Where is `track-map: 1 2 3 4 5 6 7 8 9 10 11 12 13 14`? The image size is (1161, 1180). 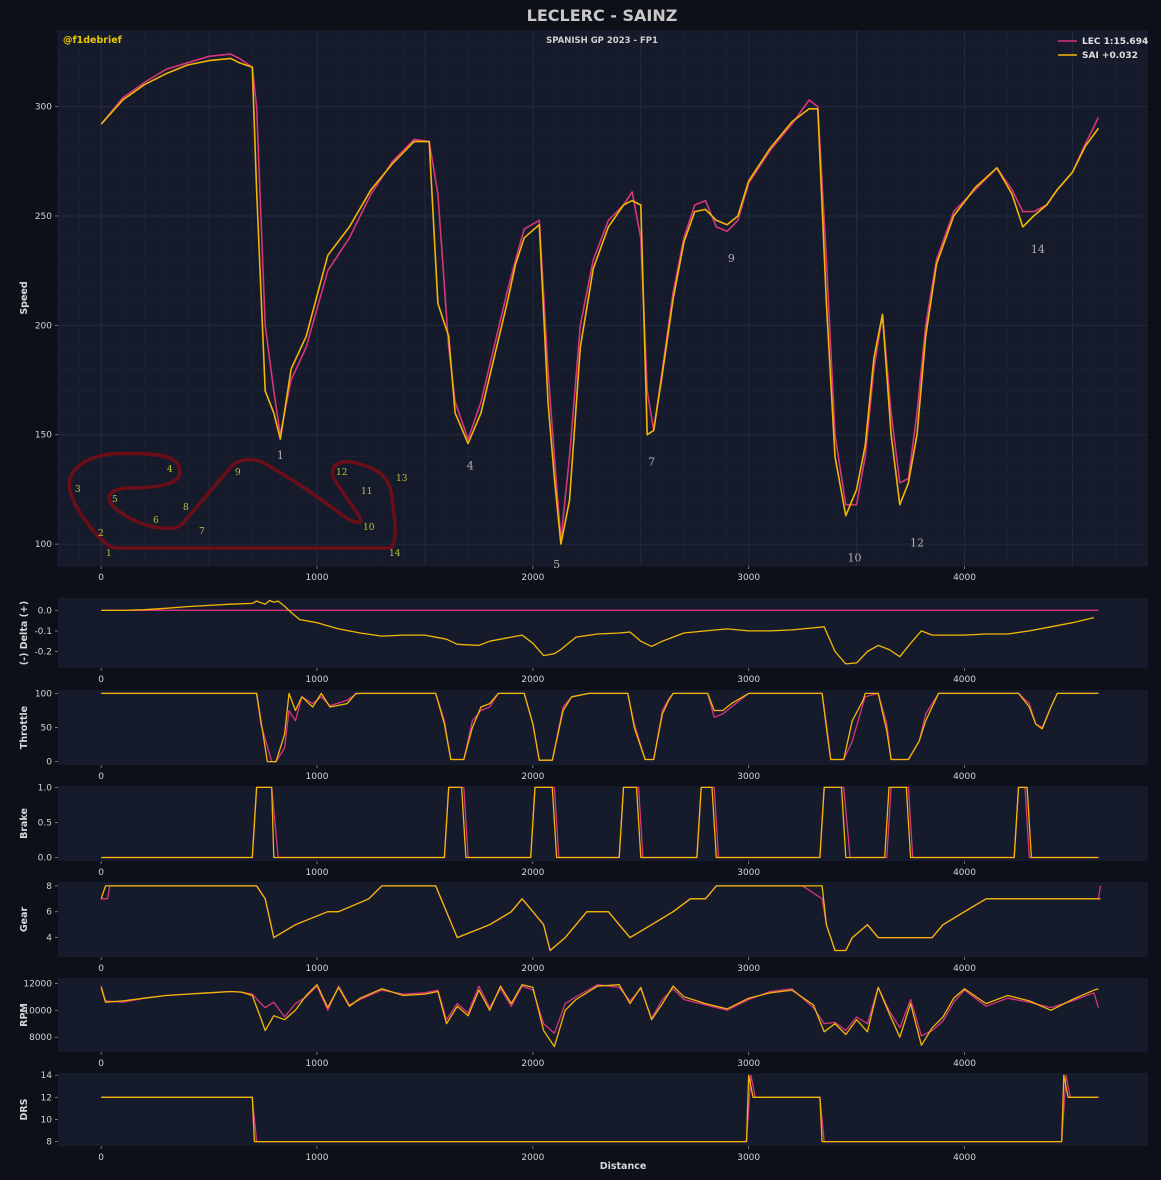
track-map: 1 2 3 4 5 6 7 8 9 10 11 12 13 14 is located at coordinates (237, 505).